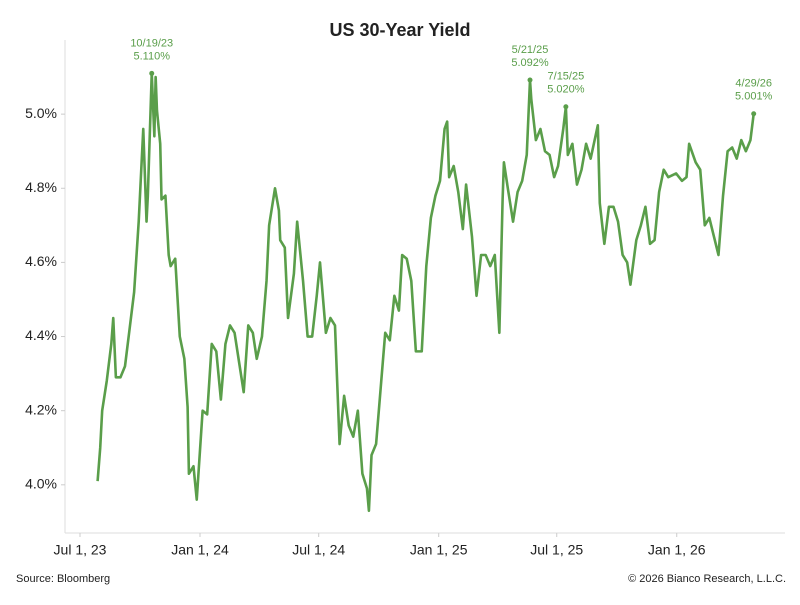  What do you see at coordinates (41, 113) in the screenshot?
I see `y-tick-label: 5.0%` at bounding box center [41, 113].